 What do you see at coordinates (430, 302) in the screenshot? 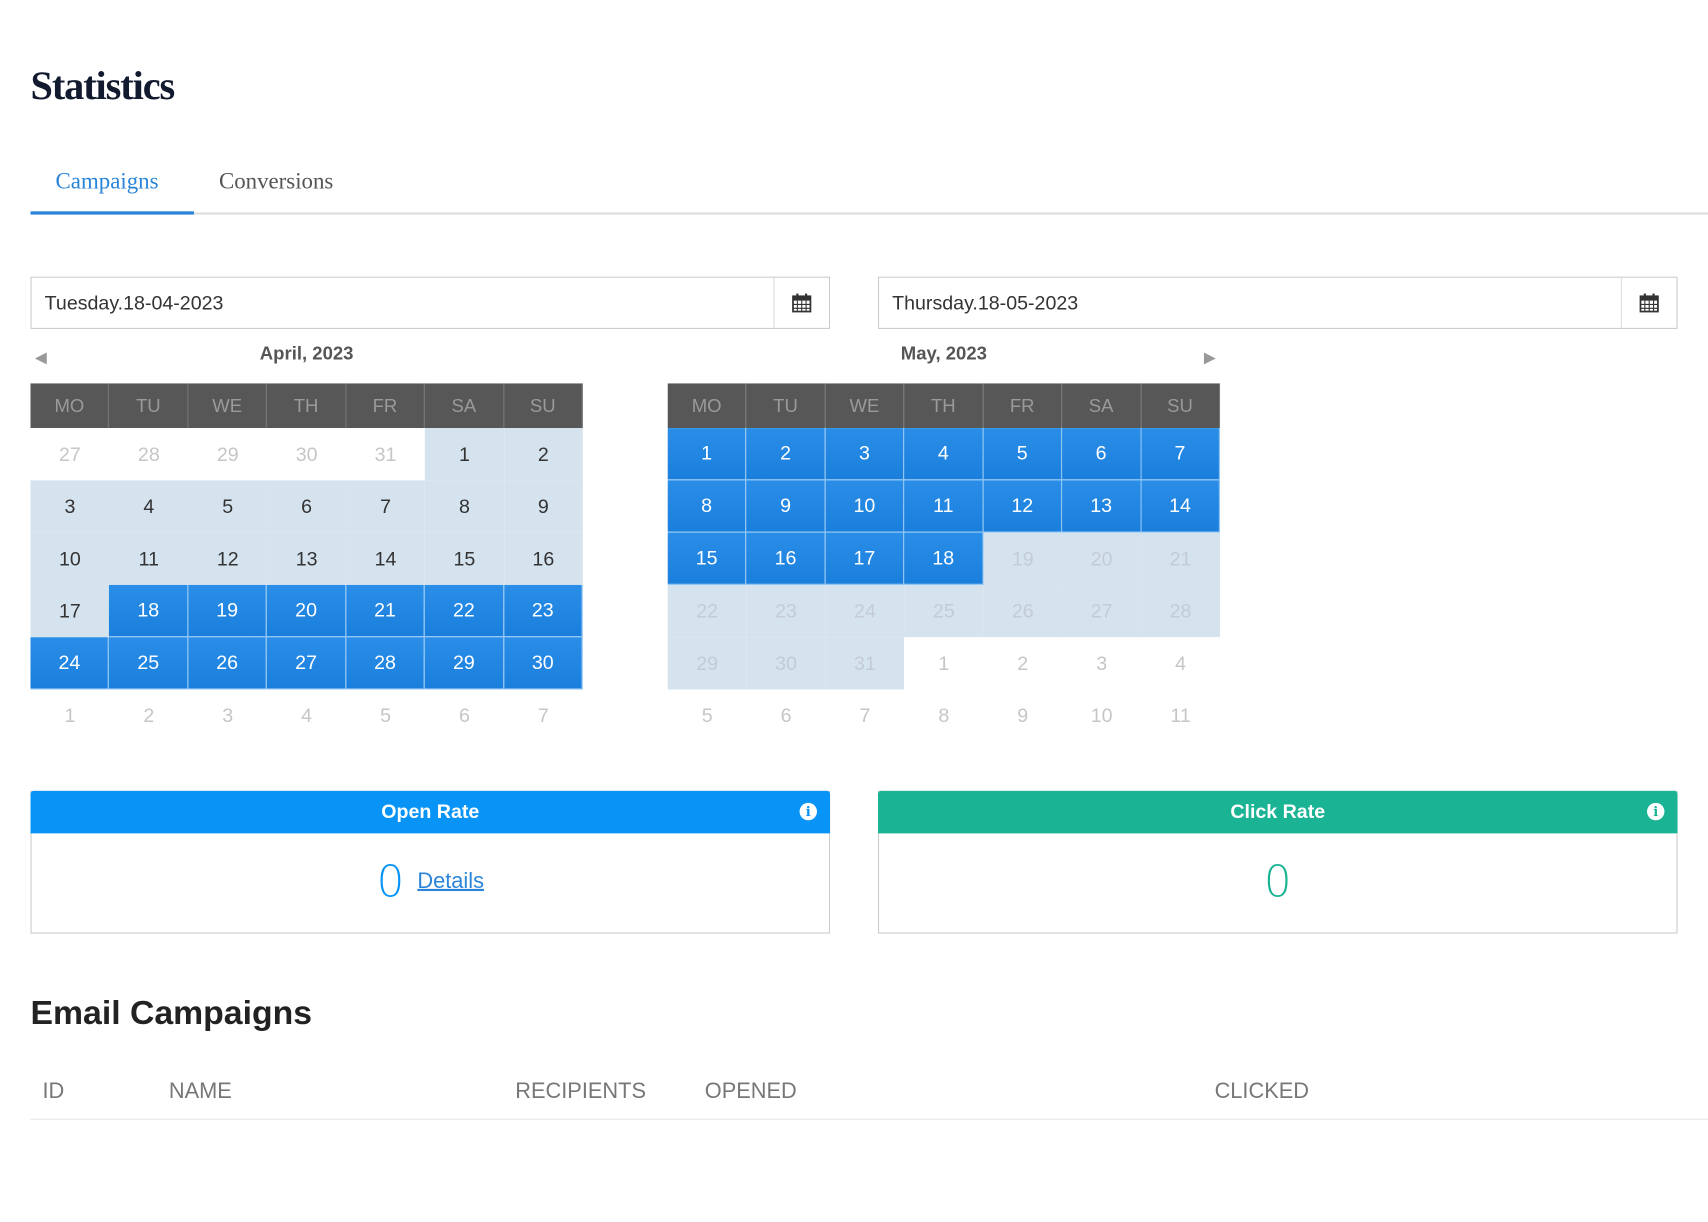
I see `start-date-field: Tuesday.18-04-2023` at bounding box center [430, 302].